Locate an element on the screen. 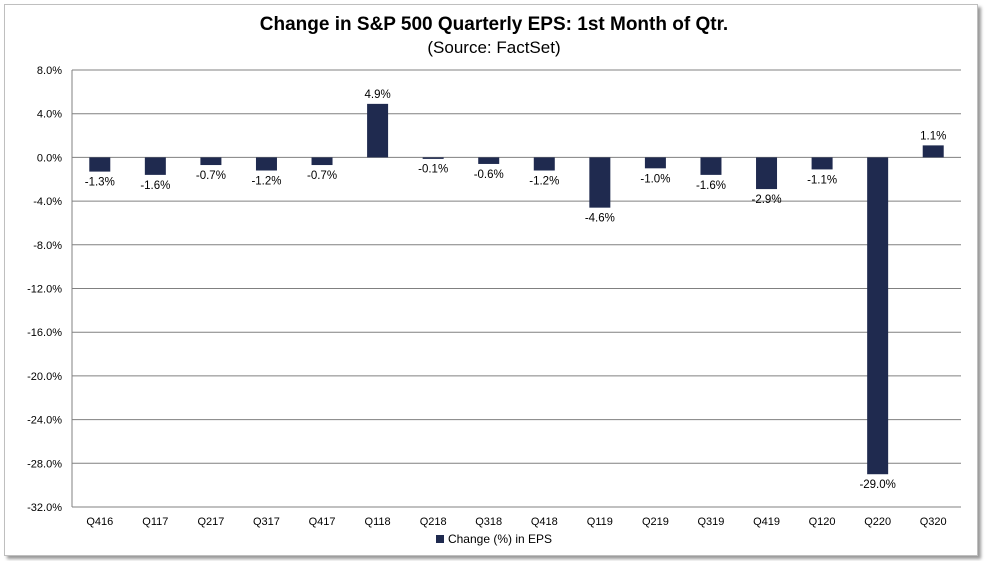  legend-swatch is located at coordinates (439, 539).